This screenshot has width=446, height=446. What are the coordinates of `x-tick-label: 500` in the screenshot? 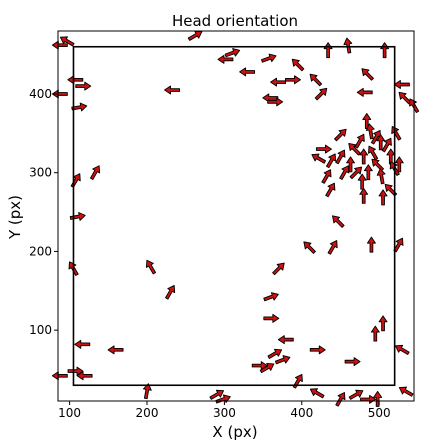 It's located at (379, 413).